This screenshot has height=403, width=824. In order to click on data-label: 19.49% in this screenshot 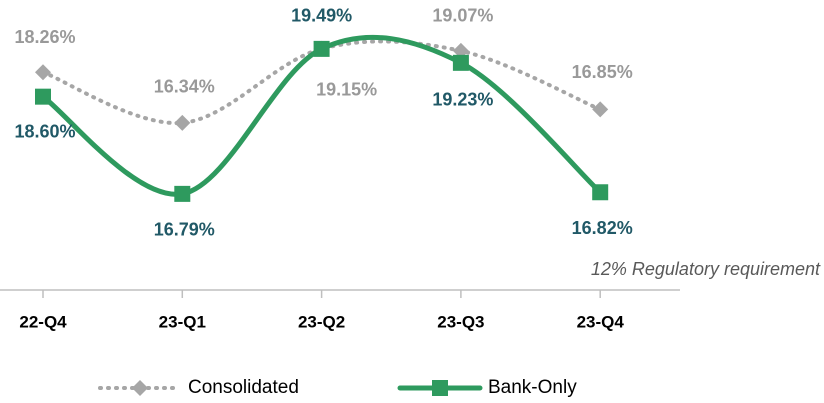, I will do `click(321, 16)`.